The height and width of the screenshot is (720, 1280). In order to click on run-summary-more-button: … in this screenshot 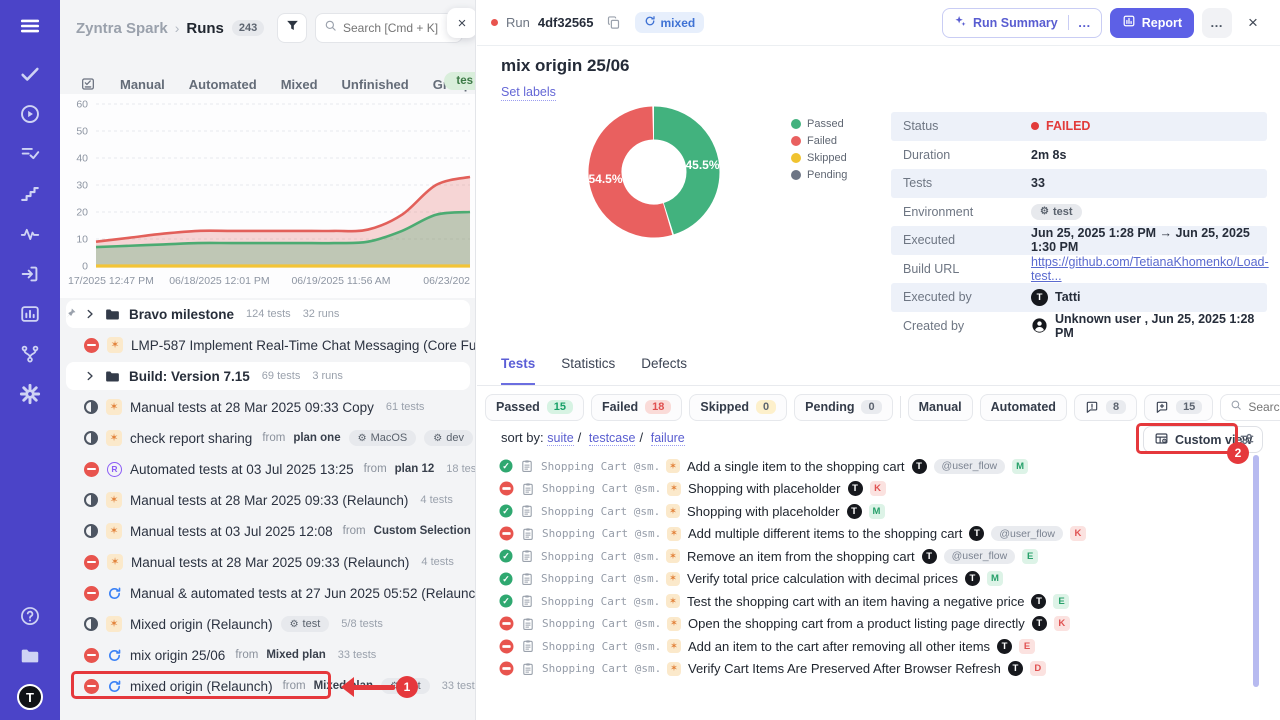, I will do `click(1084, 22)`.